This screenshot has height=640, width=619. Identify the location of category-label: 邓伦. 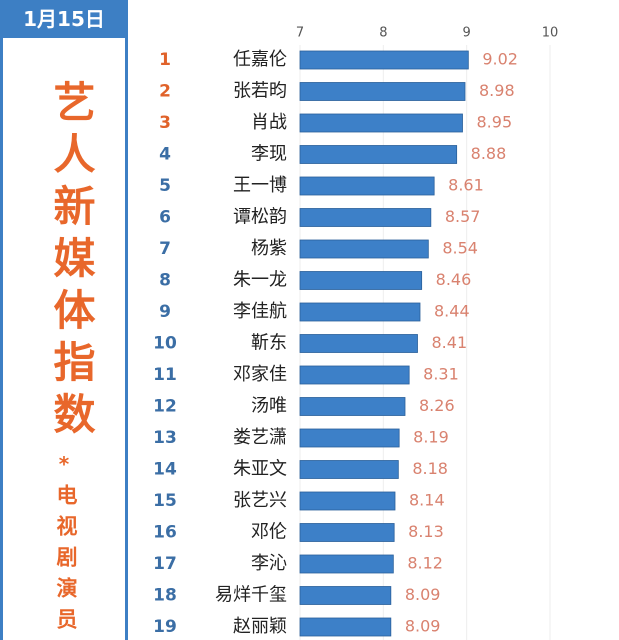
(269, 532).